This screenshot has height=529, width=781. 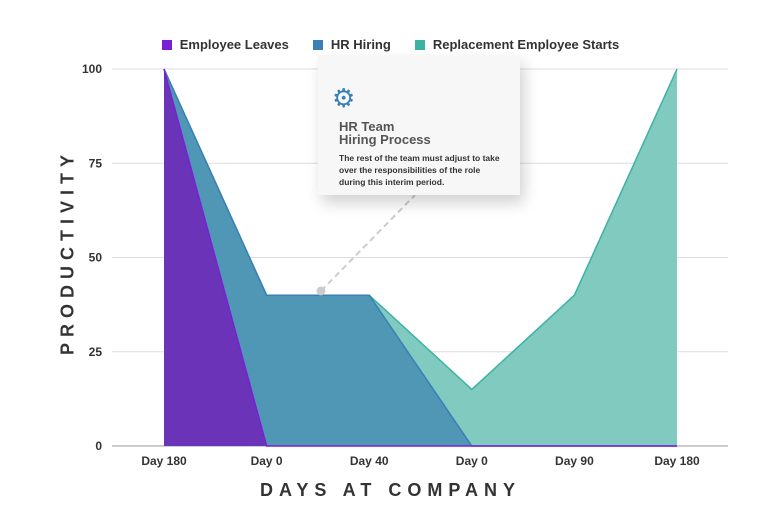 What do you see at coordinates (96, 258) in the screenshot?
I see `y-tick-label: 50` at bounding box center [96, 258].